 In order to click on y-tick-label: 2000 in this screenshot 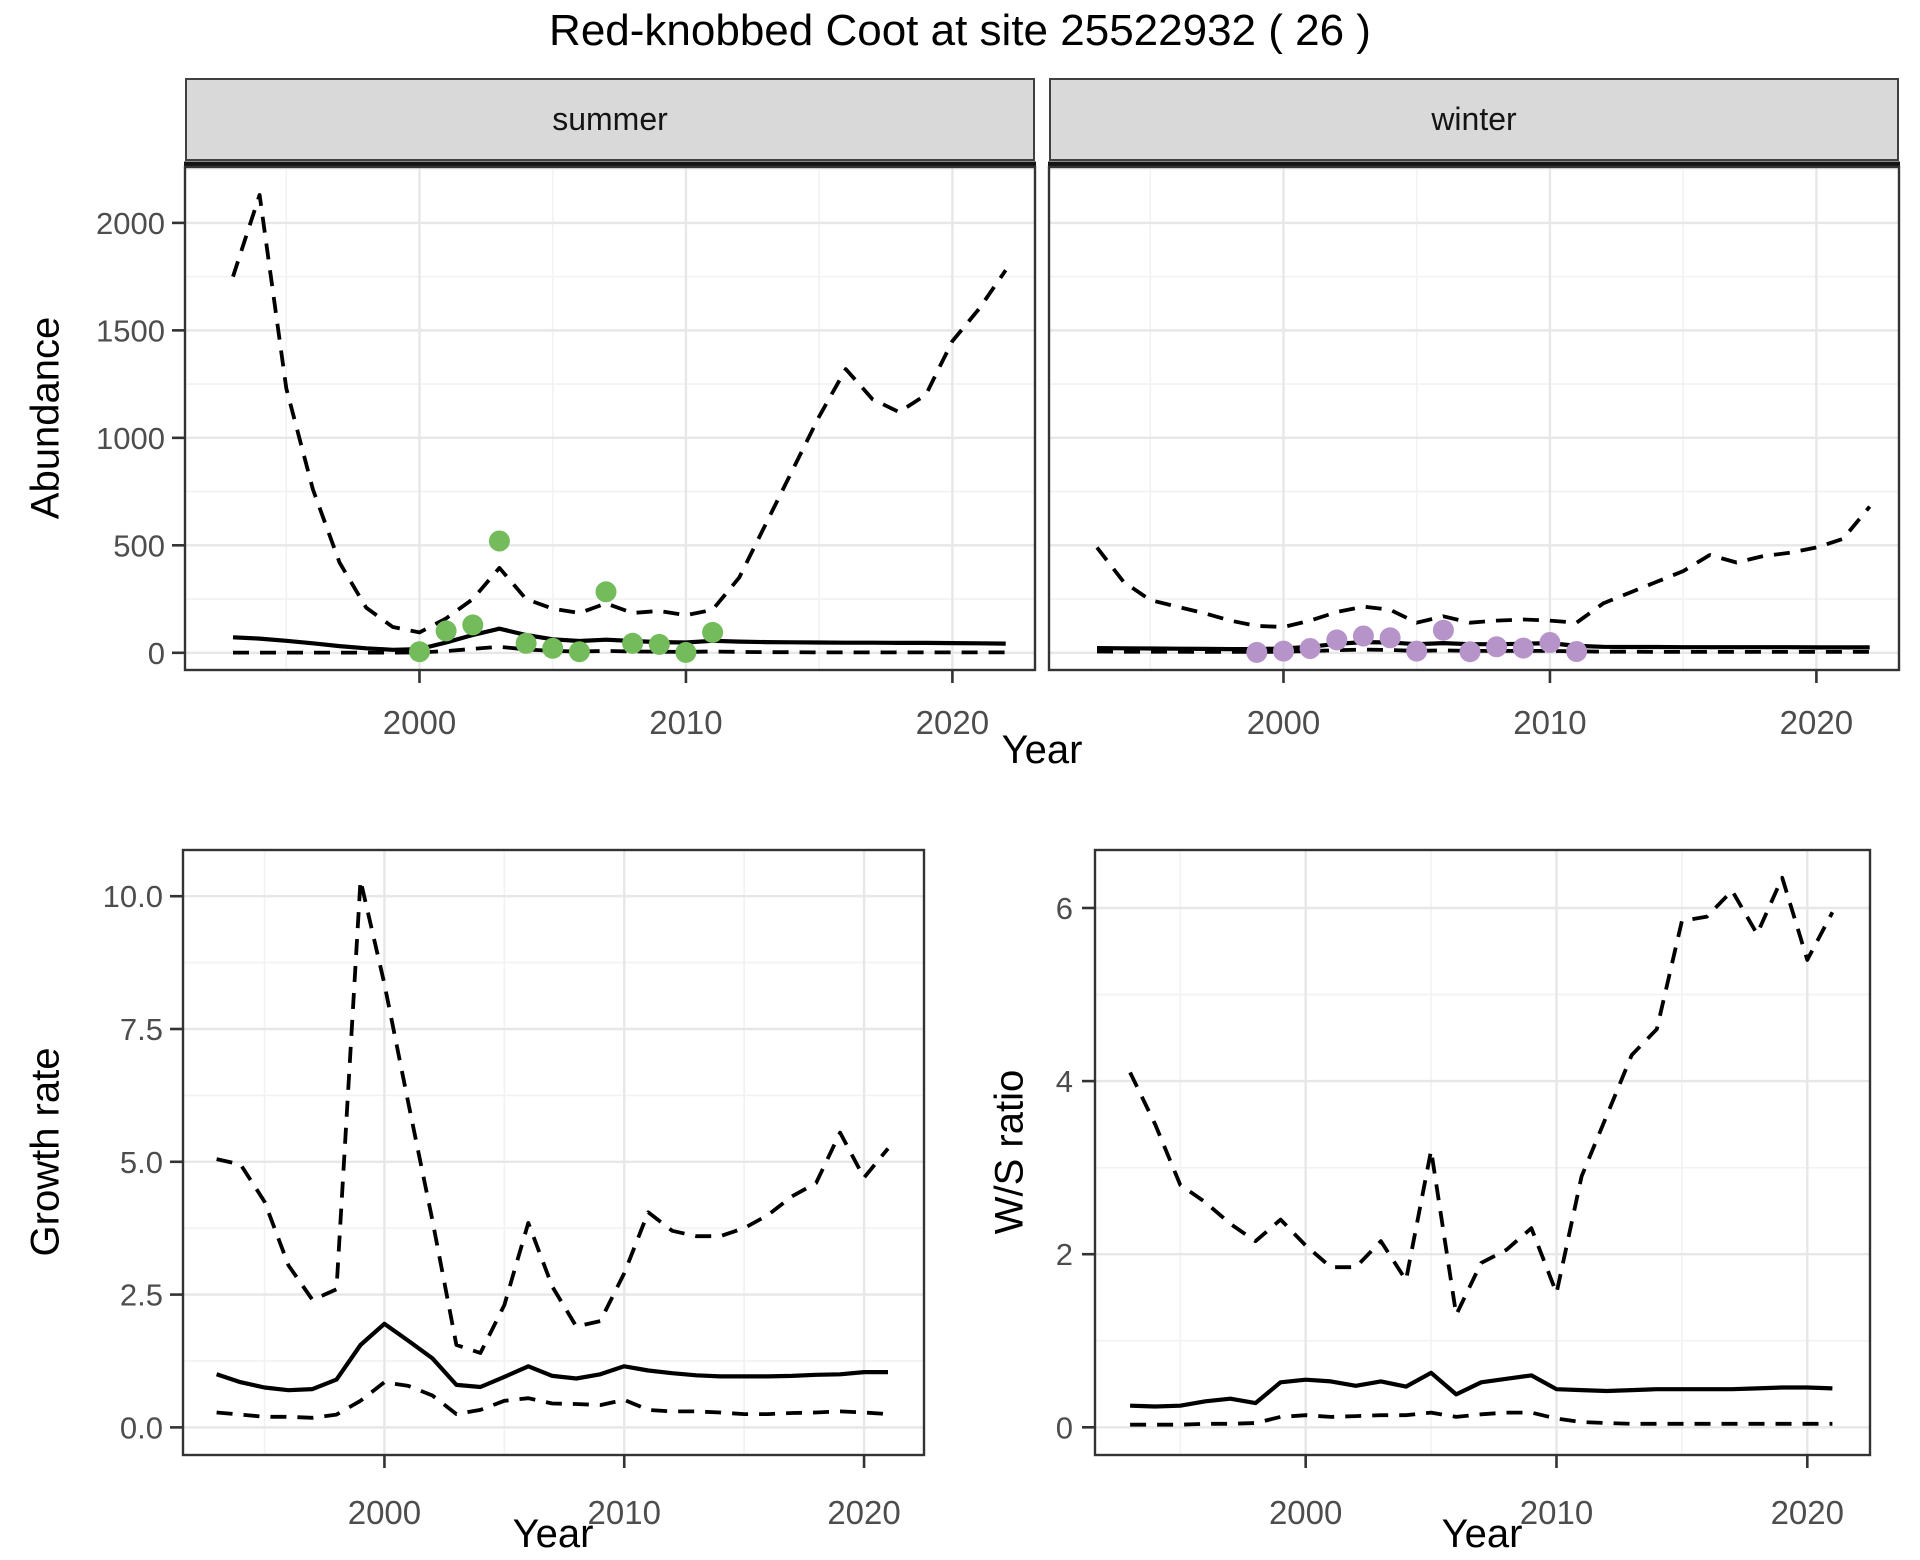, I will do `click(130, 223)`.